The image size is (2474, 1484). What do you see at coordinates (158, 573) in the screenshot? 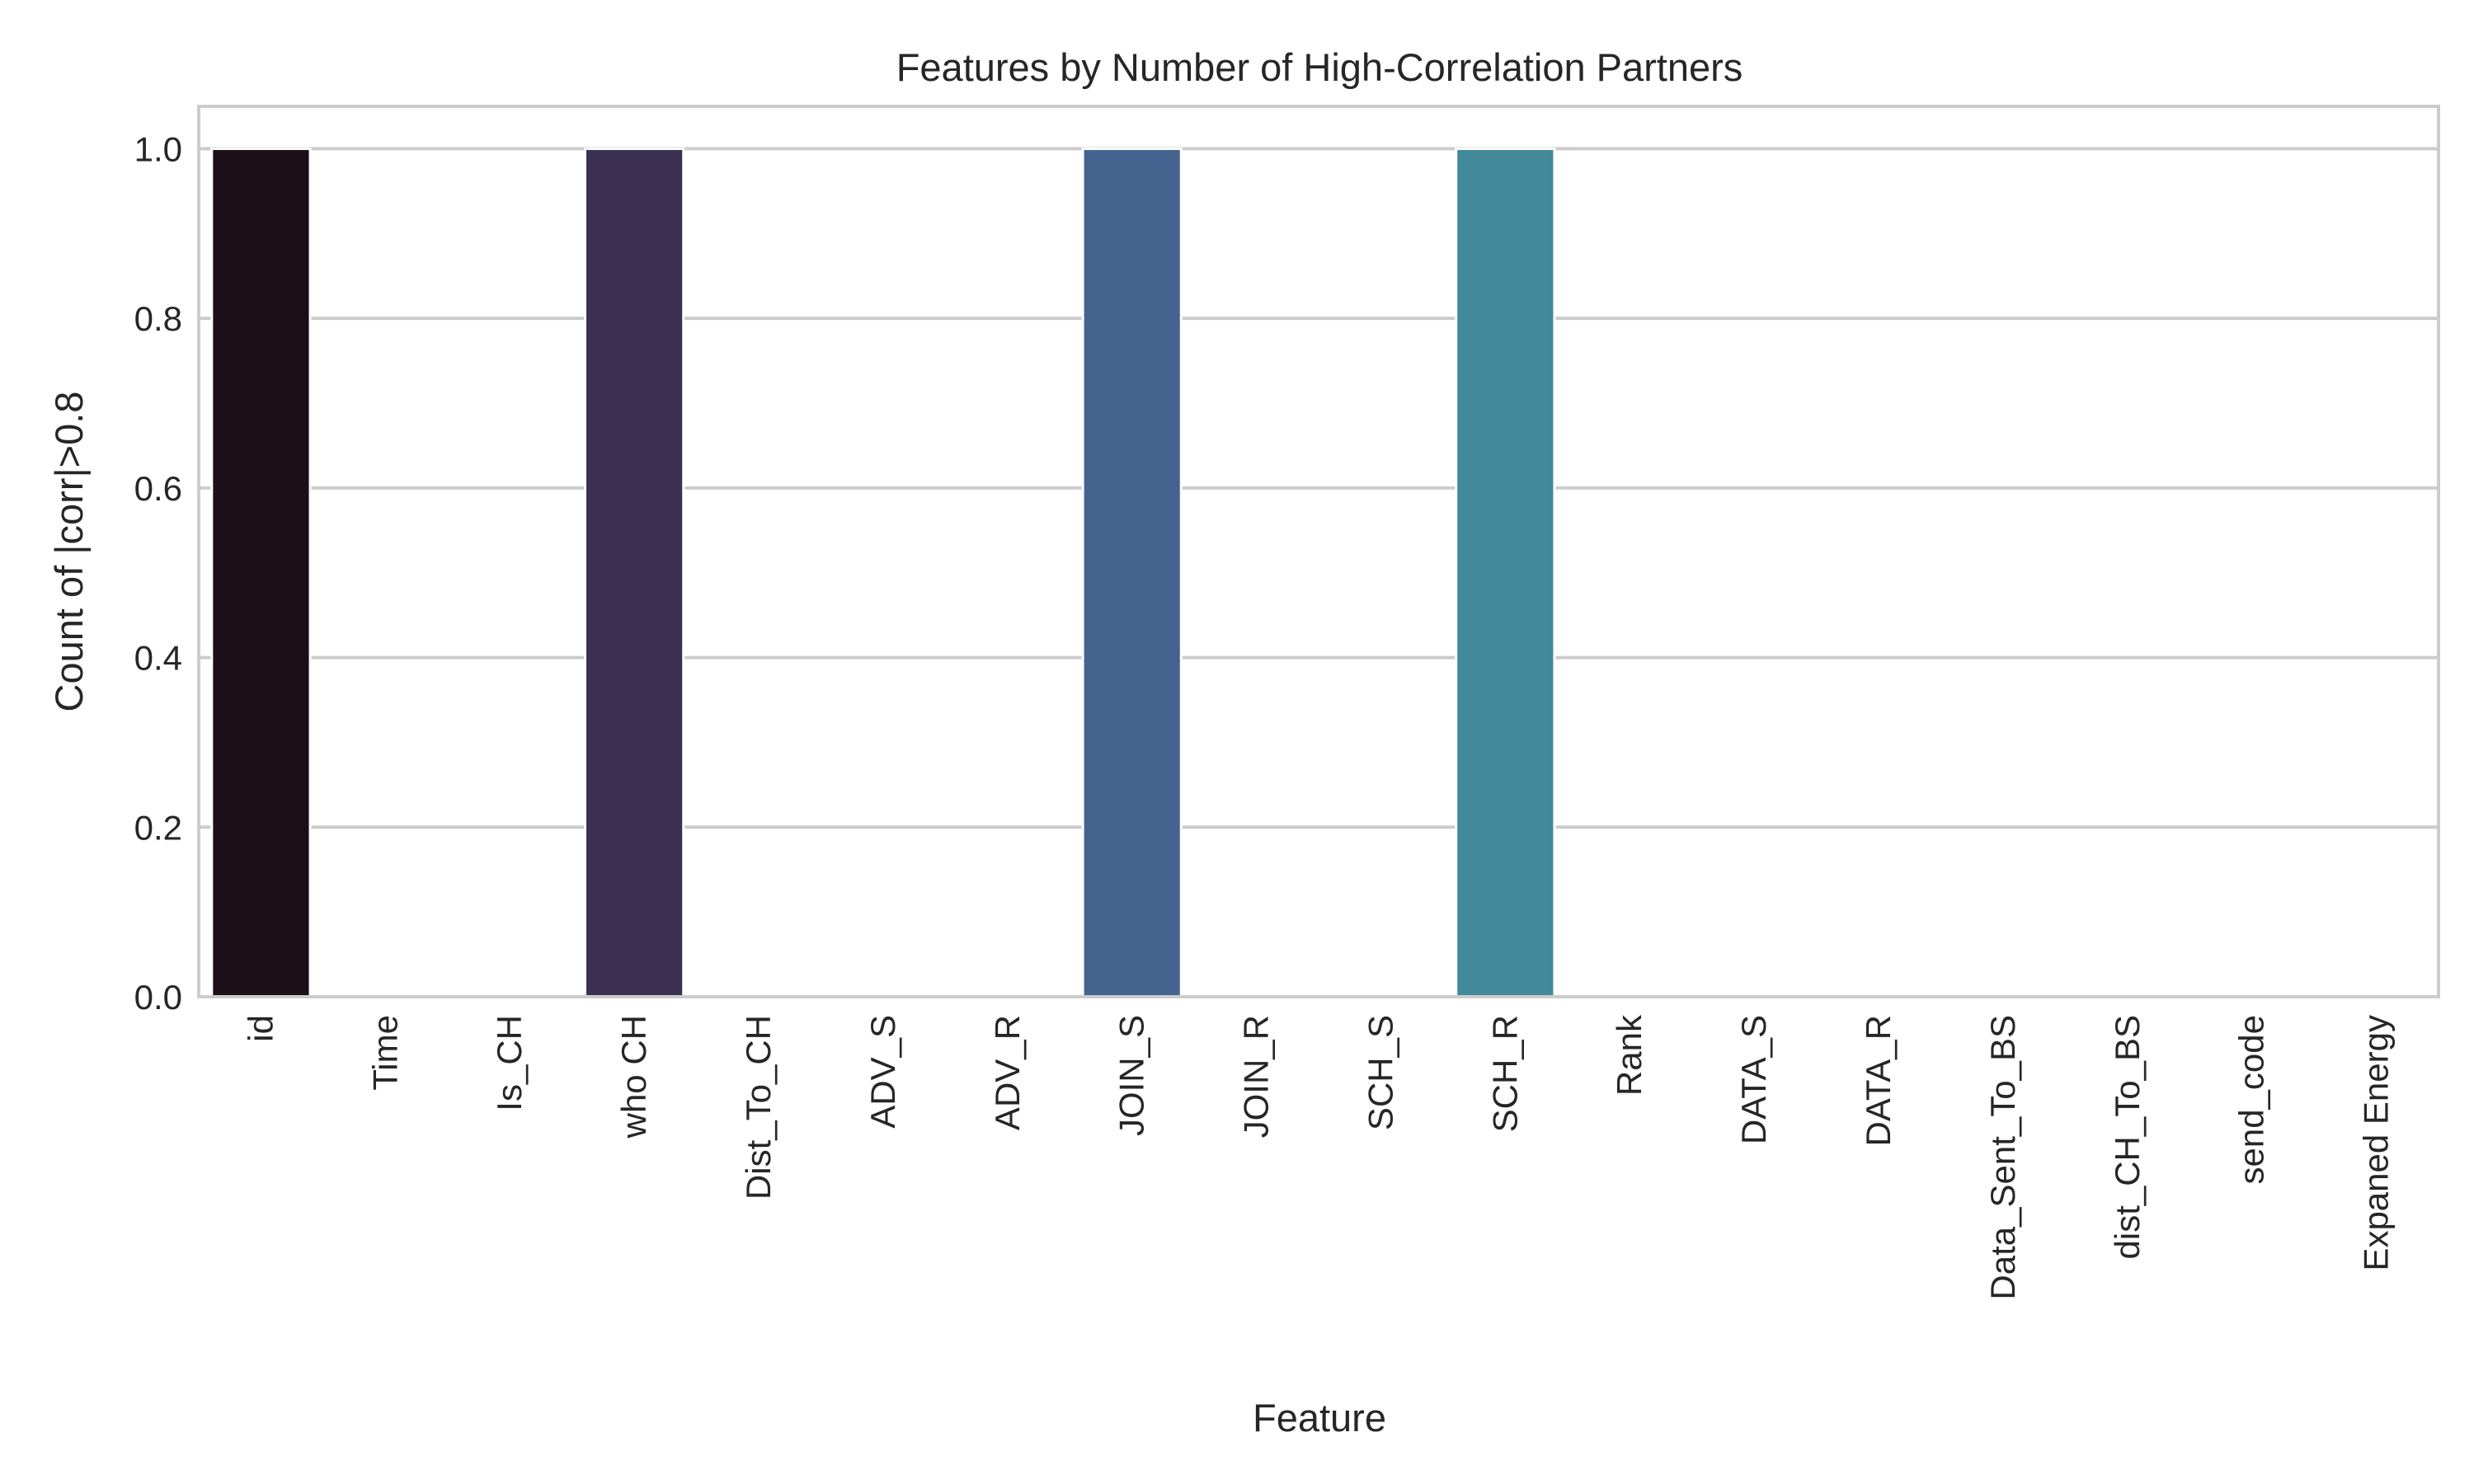
I see `y-tick-labels: 0.0 0.2 0.4 0.6 0.8 1.0` at bounding box center [158, 573].